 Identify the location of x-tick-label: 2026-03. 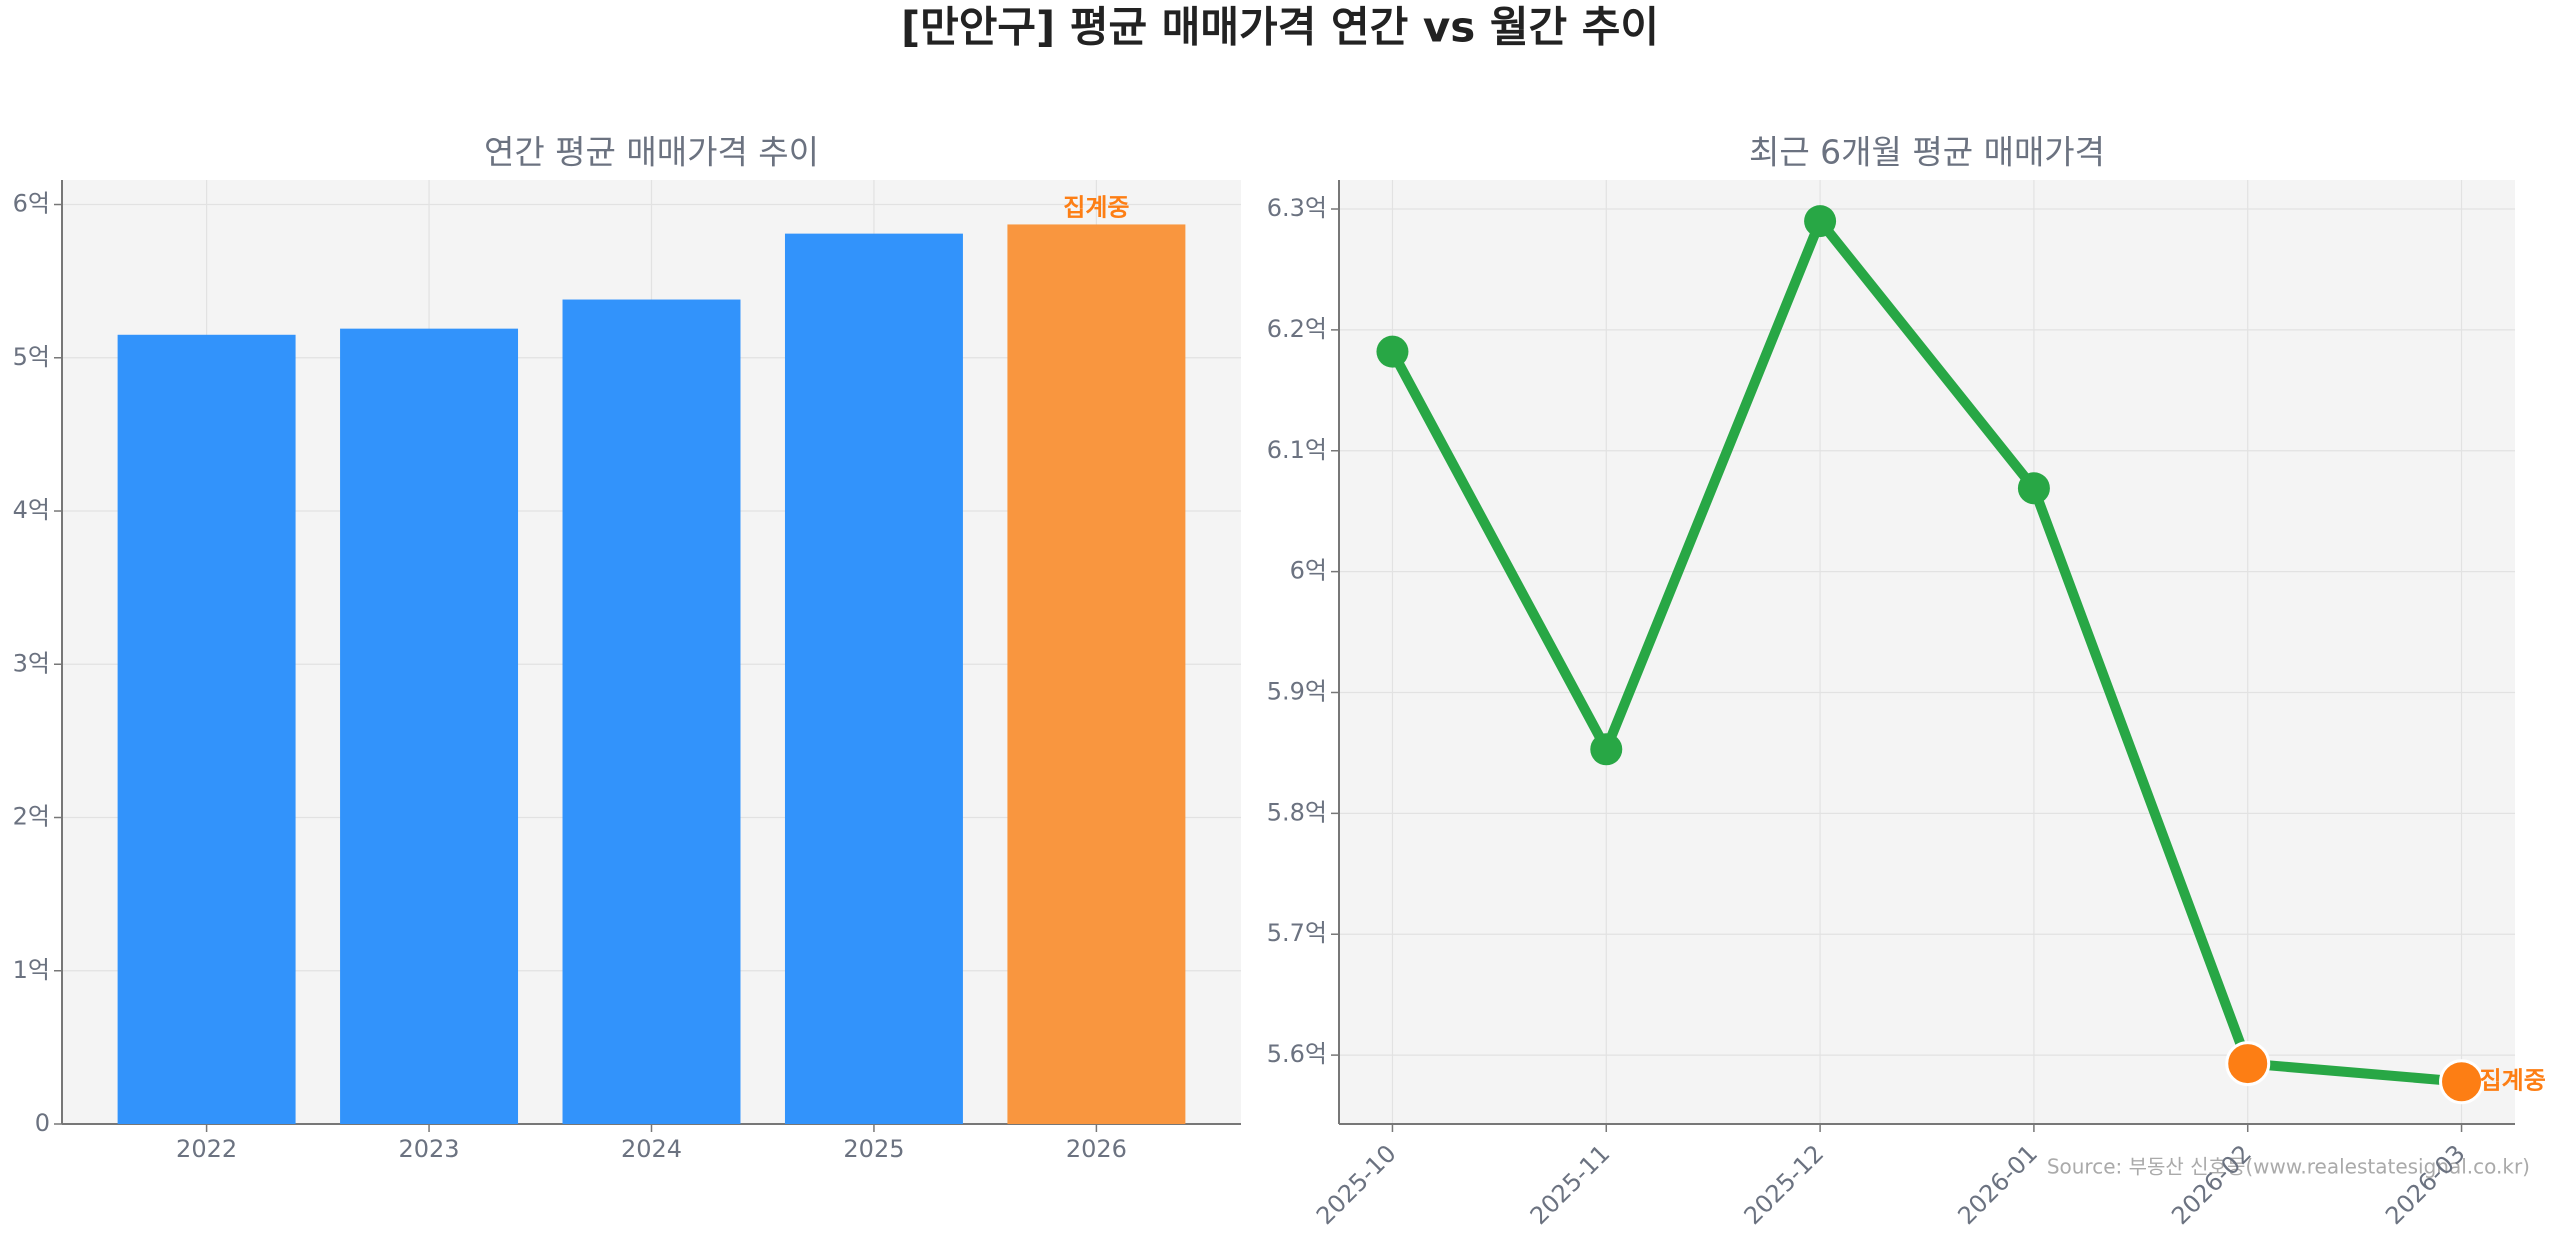
(2425, 1184).